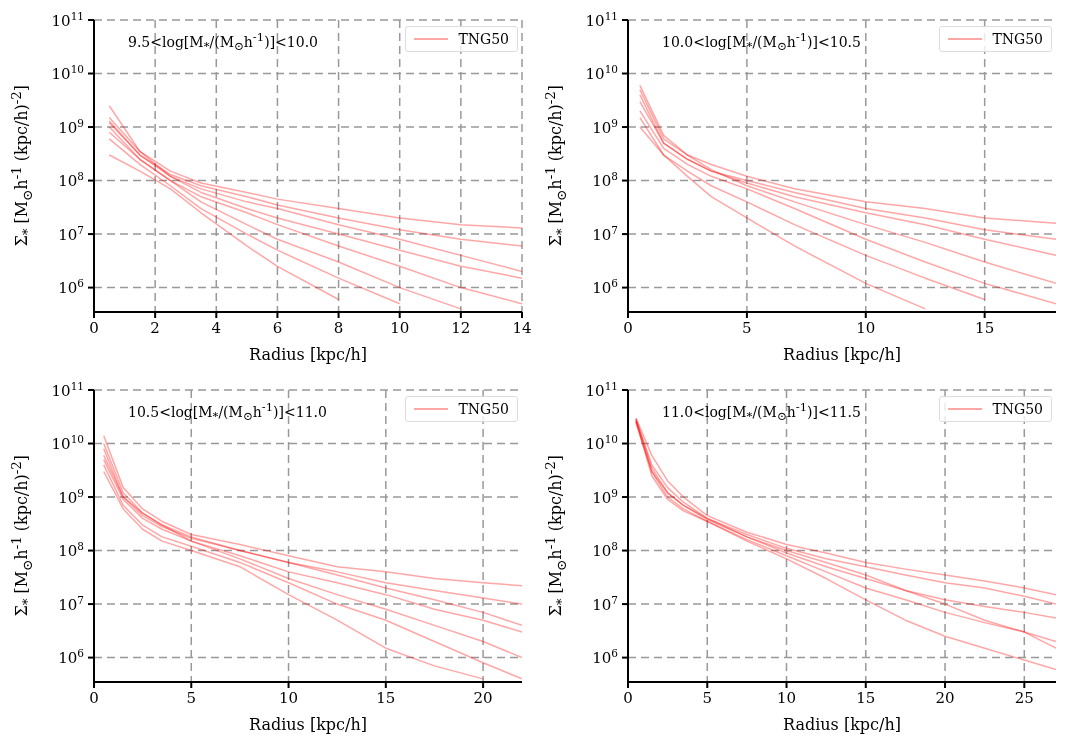 This screenshot has width=1074, height=741. I want to click on annotation: 10.5<log[M$_{*}$/(M$_{⊙}$h$^{-1}$)]<11.0, so click(227, 412).